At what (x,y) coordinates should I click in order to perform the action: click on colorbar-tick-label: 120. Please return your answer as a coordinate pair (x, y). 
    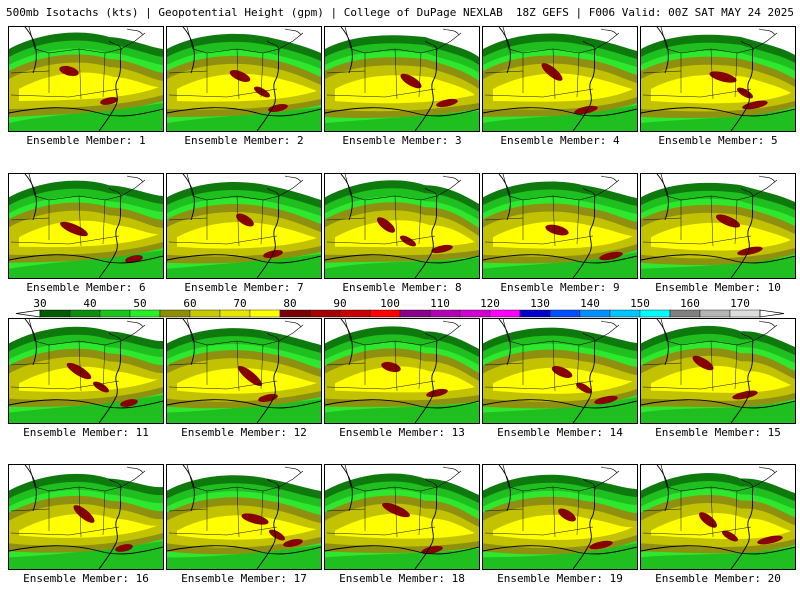
    Looking at the image, I should click on (490, 303).